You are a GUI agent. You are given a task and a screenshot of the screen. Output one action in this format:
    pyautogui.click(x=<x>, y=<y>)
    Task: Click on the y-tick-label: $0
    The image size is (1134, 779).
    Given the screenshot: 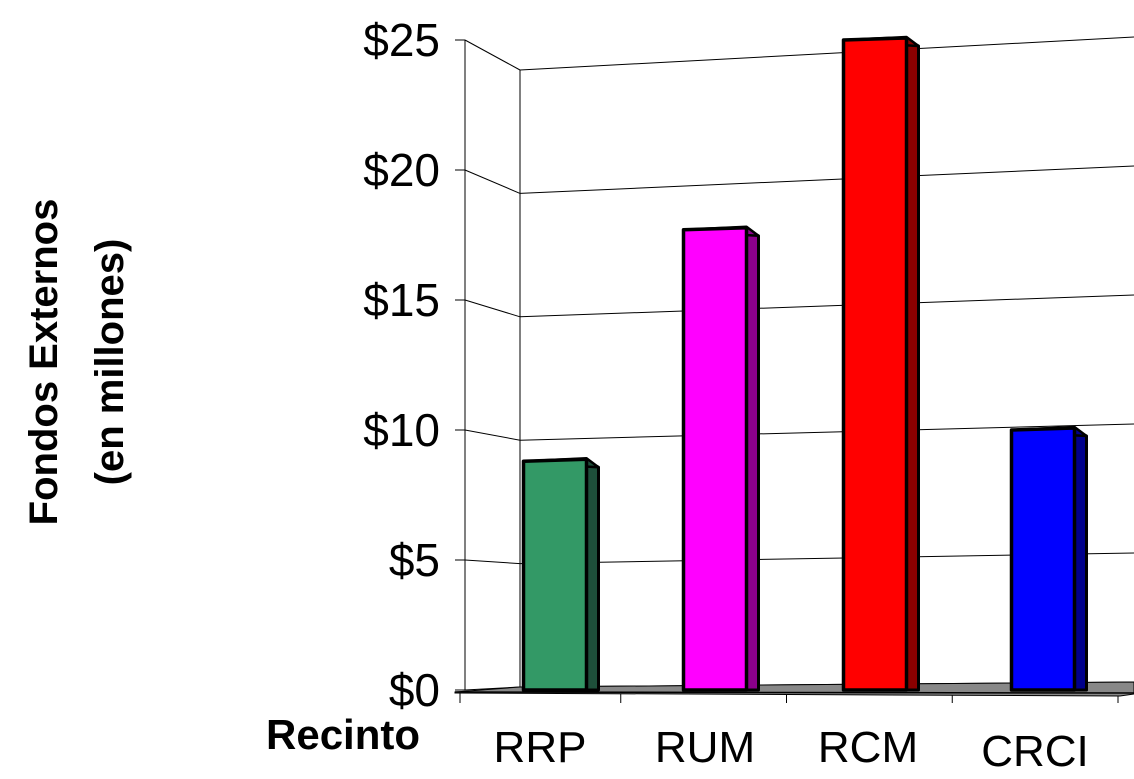 What is the action you would take?
    pyautogui.click(x=414, y=690)
    